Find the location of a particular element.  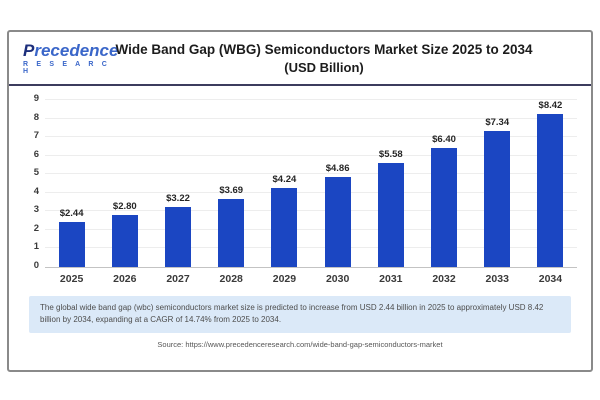

bar-value-label: $7.34 is located at coordinates (497, 122).